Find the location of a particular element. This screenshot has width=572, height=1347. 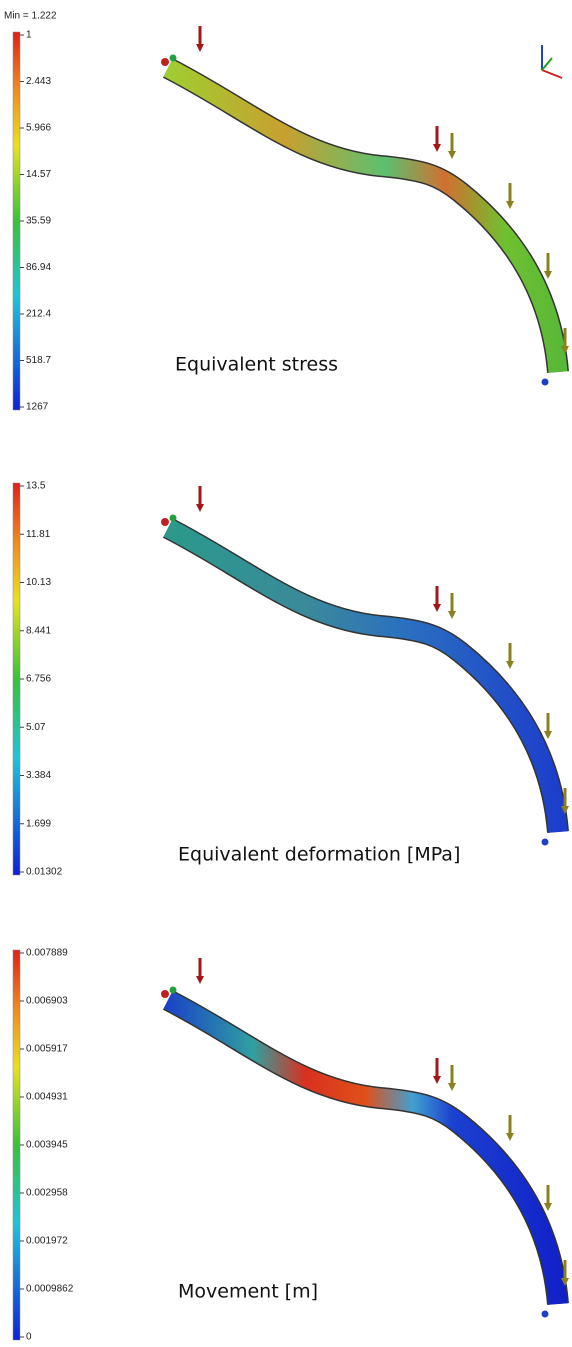

tick-label: 8.441 is located at coordinates (38, 630).